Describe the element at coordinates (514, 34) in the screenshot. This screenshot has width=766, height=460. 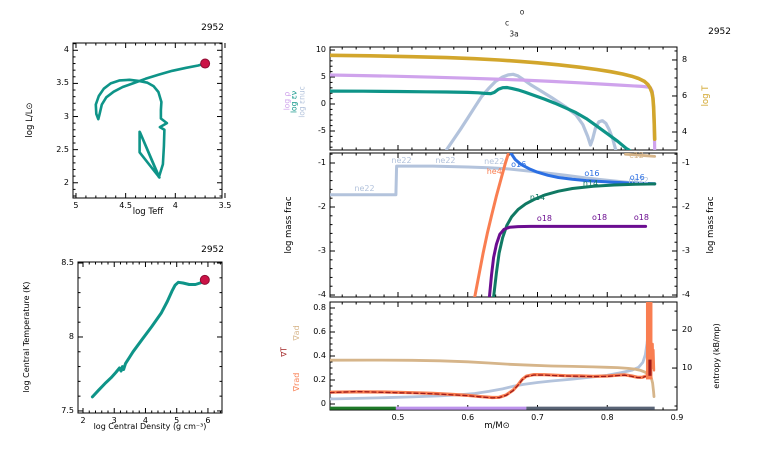
I see `burn-label-3a: 3a` at that location.